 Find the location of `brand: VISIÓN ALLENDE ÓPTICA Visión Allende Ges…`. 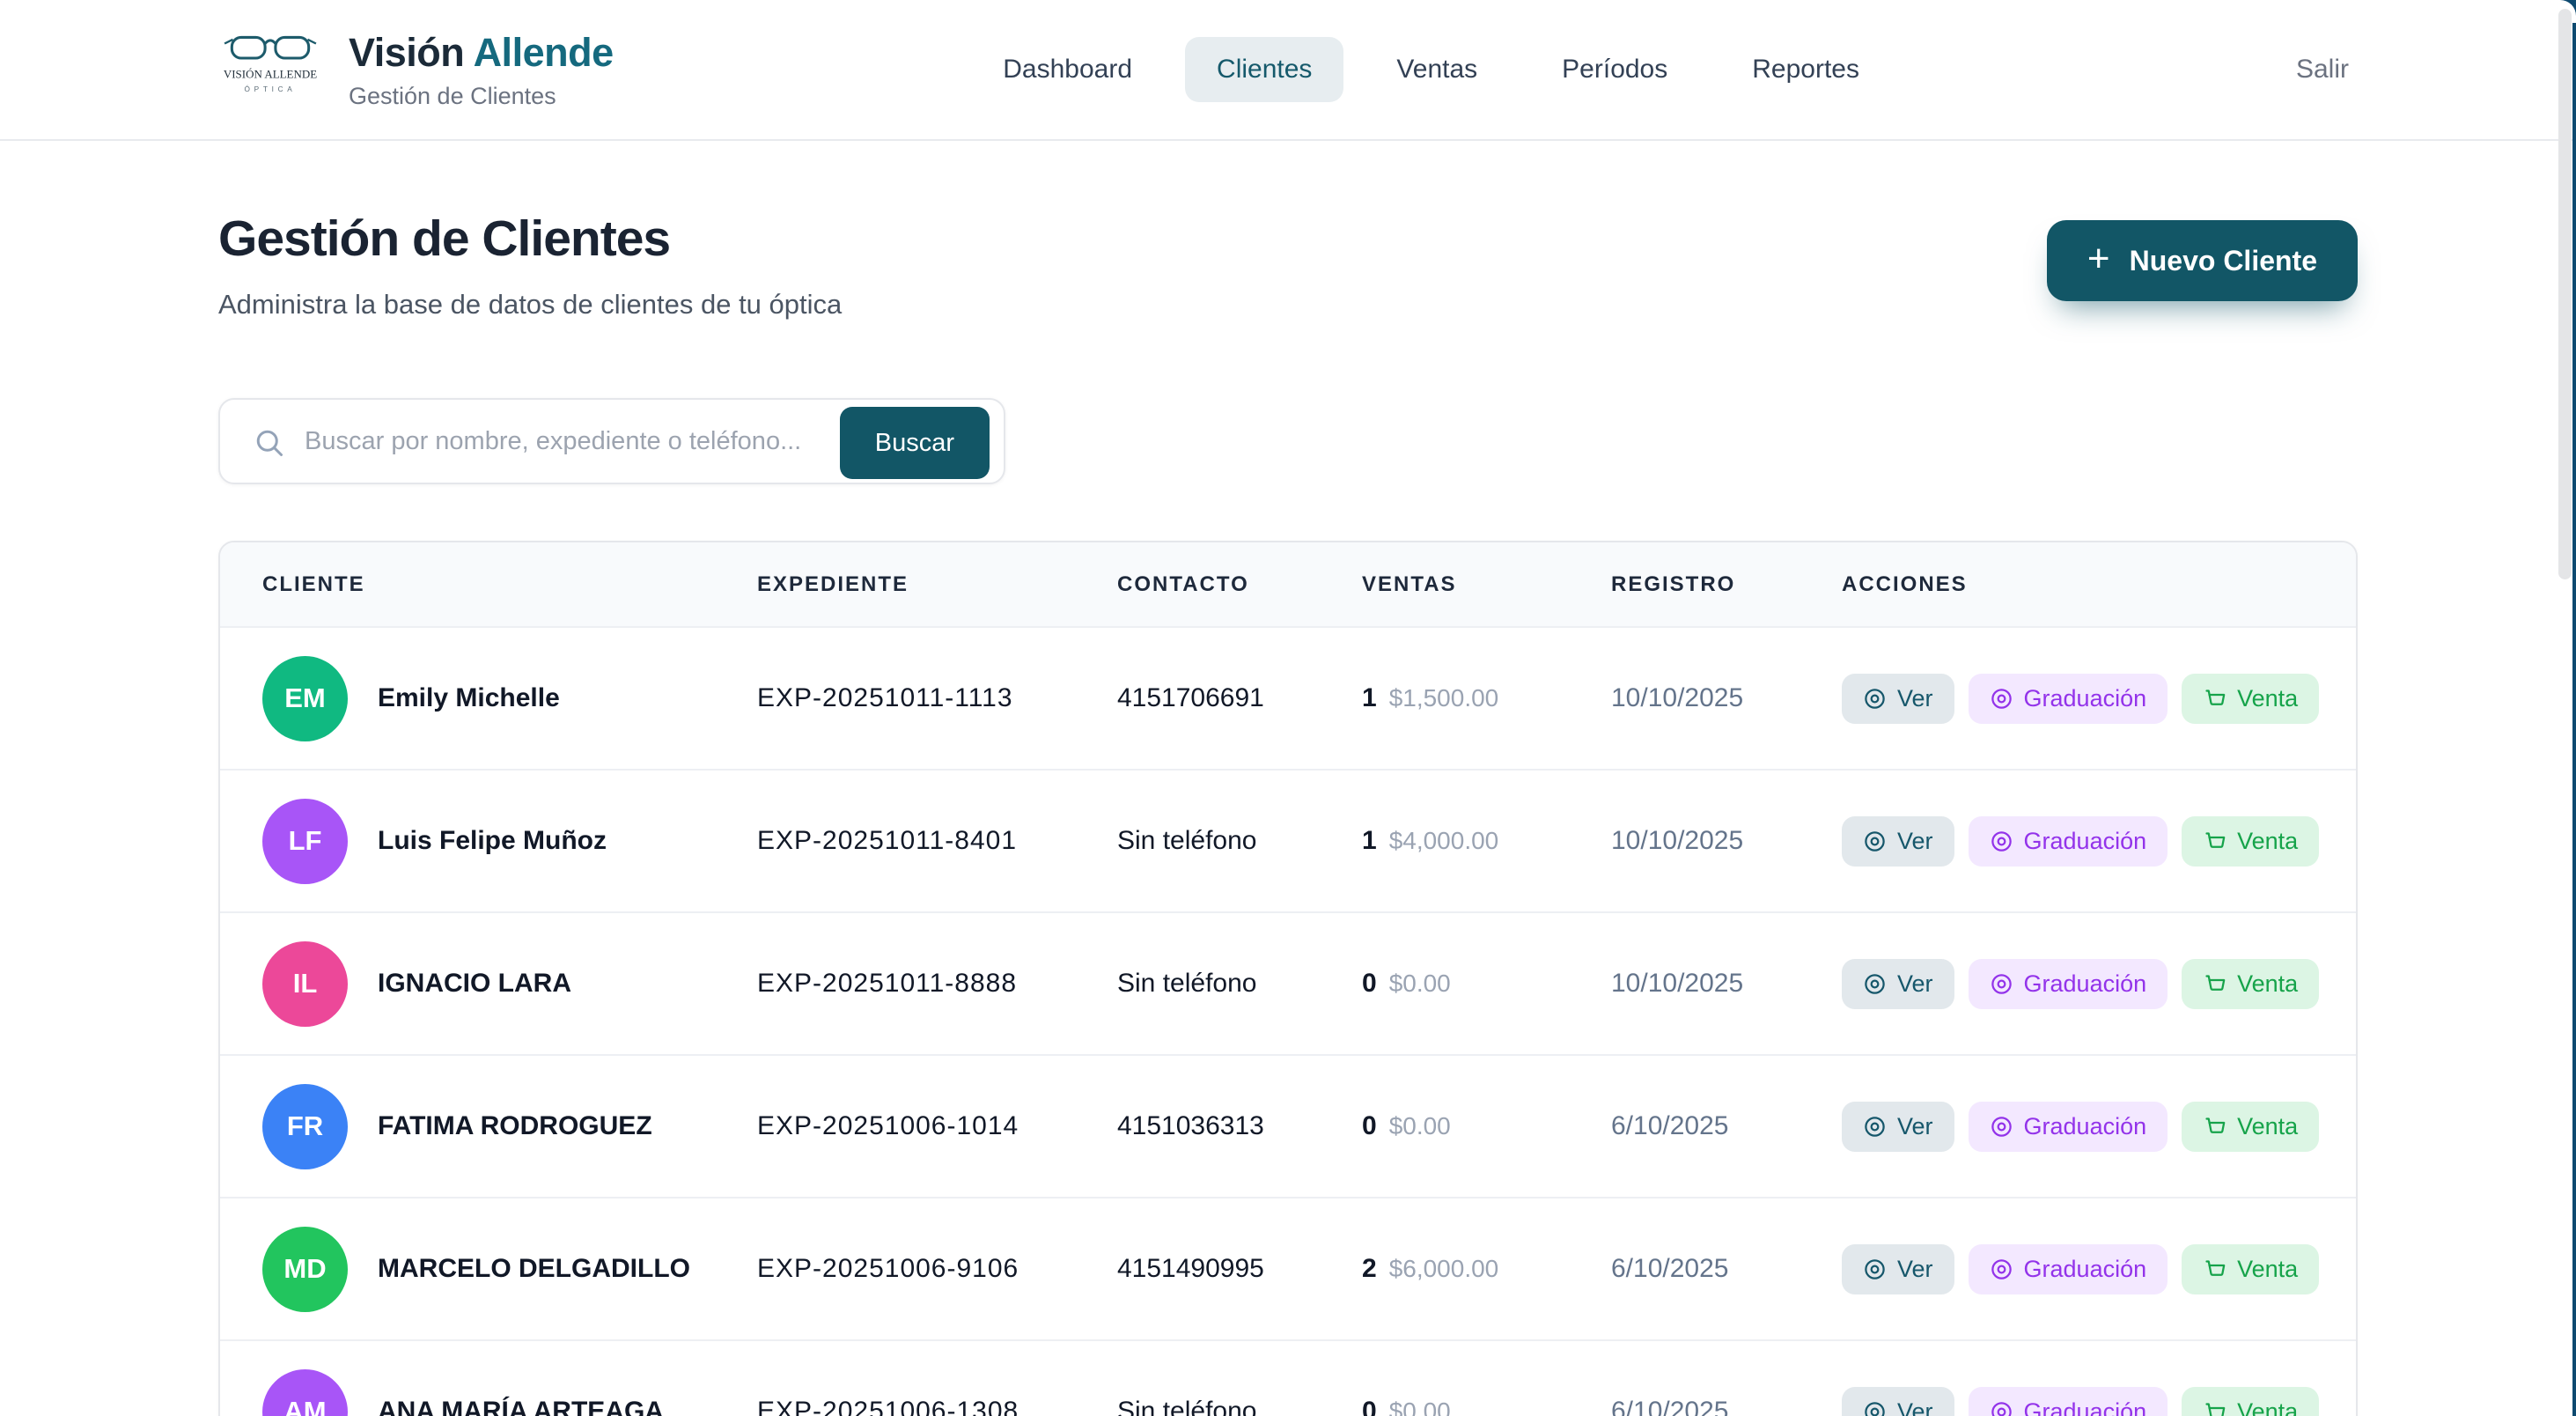

brand: VISIÓN ALLENDE ÓPTICA Visión Allende Ges… is located at coordinates (416, 70).